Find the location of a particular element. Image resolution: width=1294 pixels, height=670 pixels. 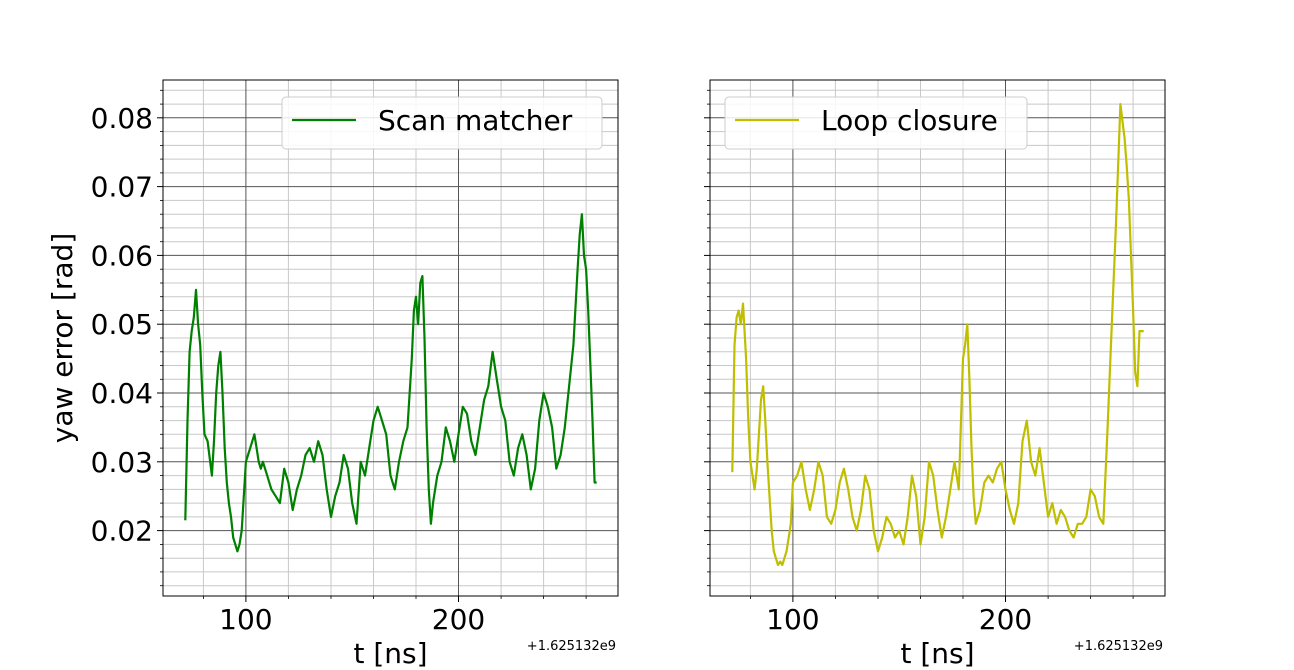

y-tick-label: 0.03 is located at coordinates (122, 462).